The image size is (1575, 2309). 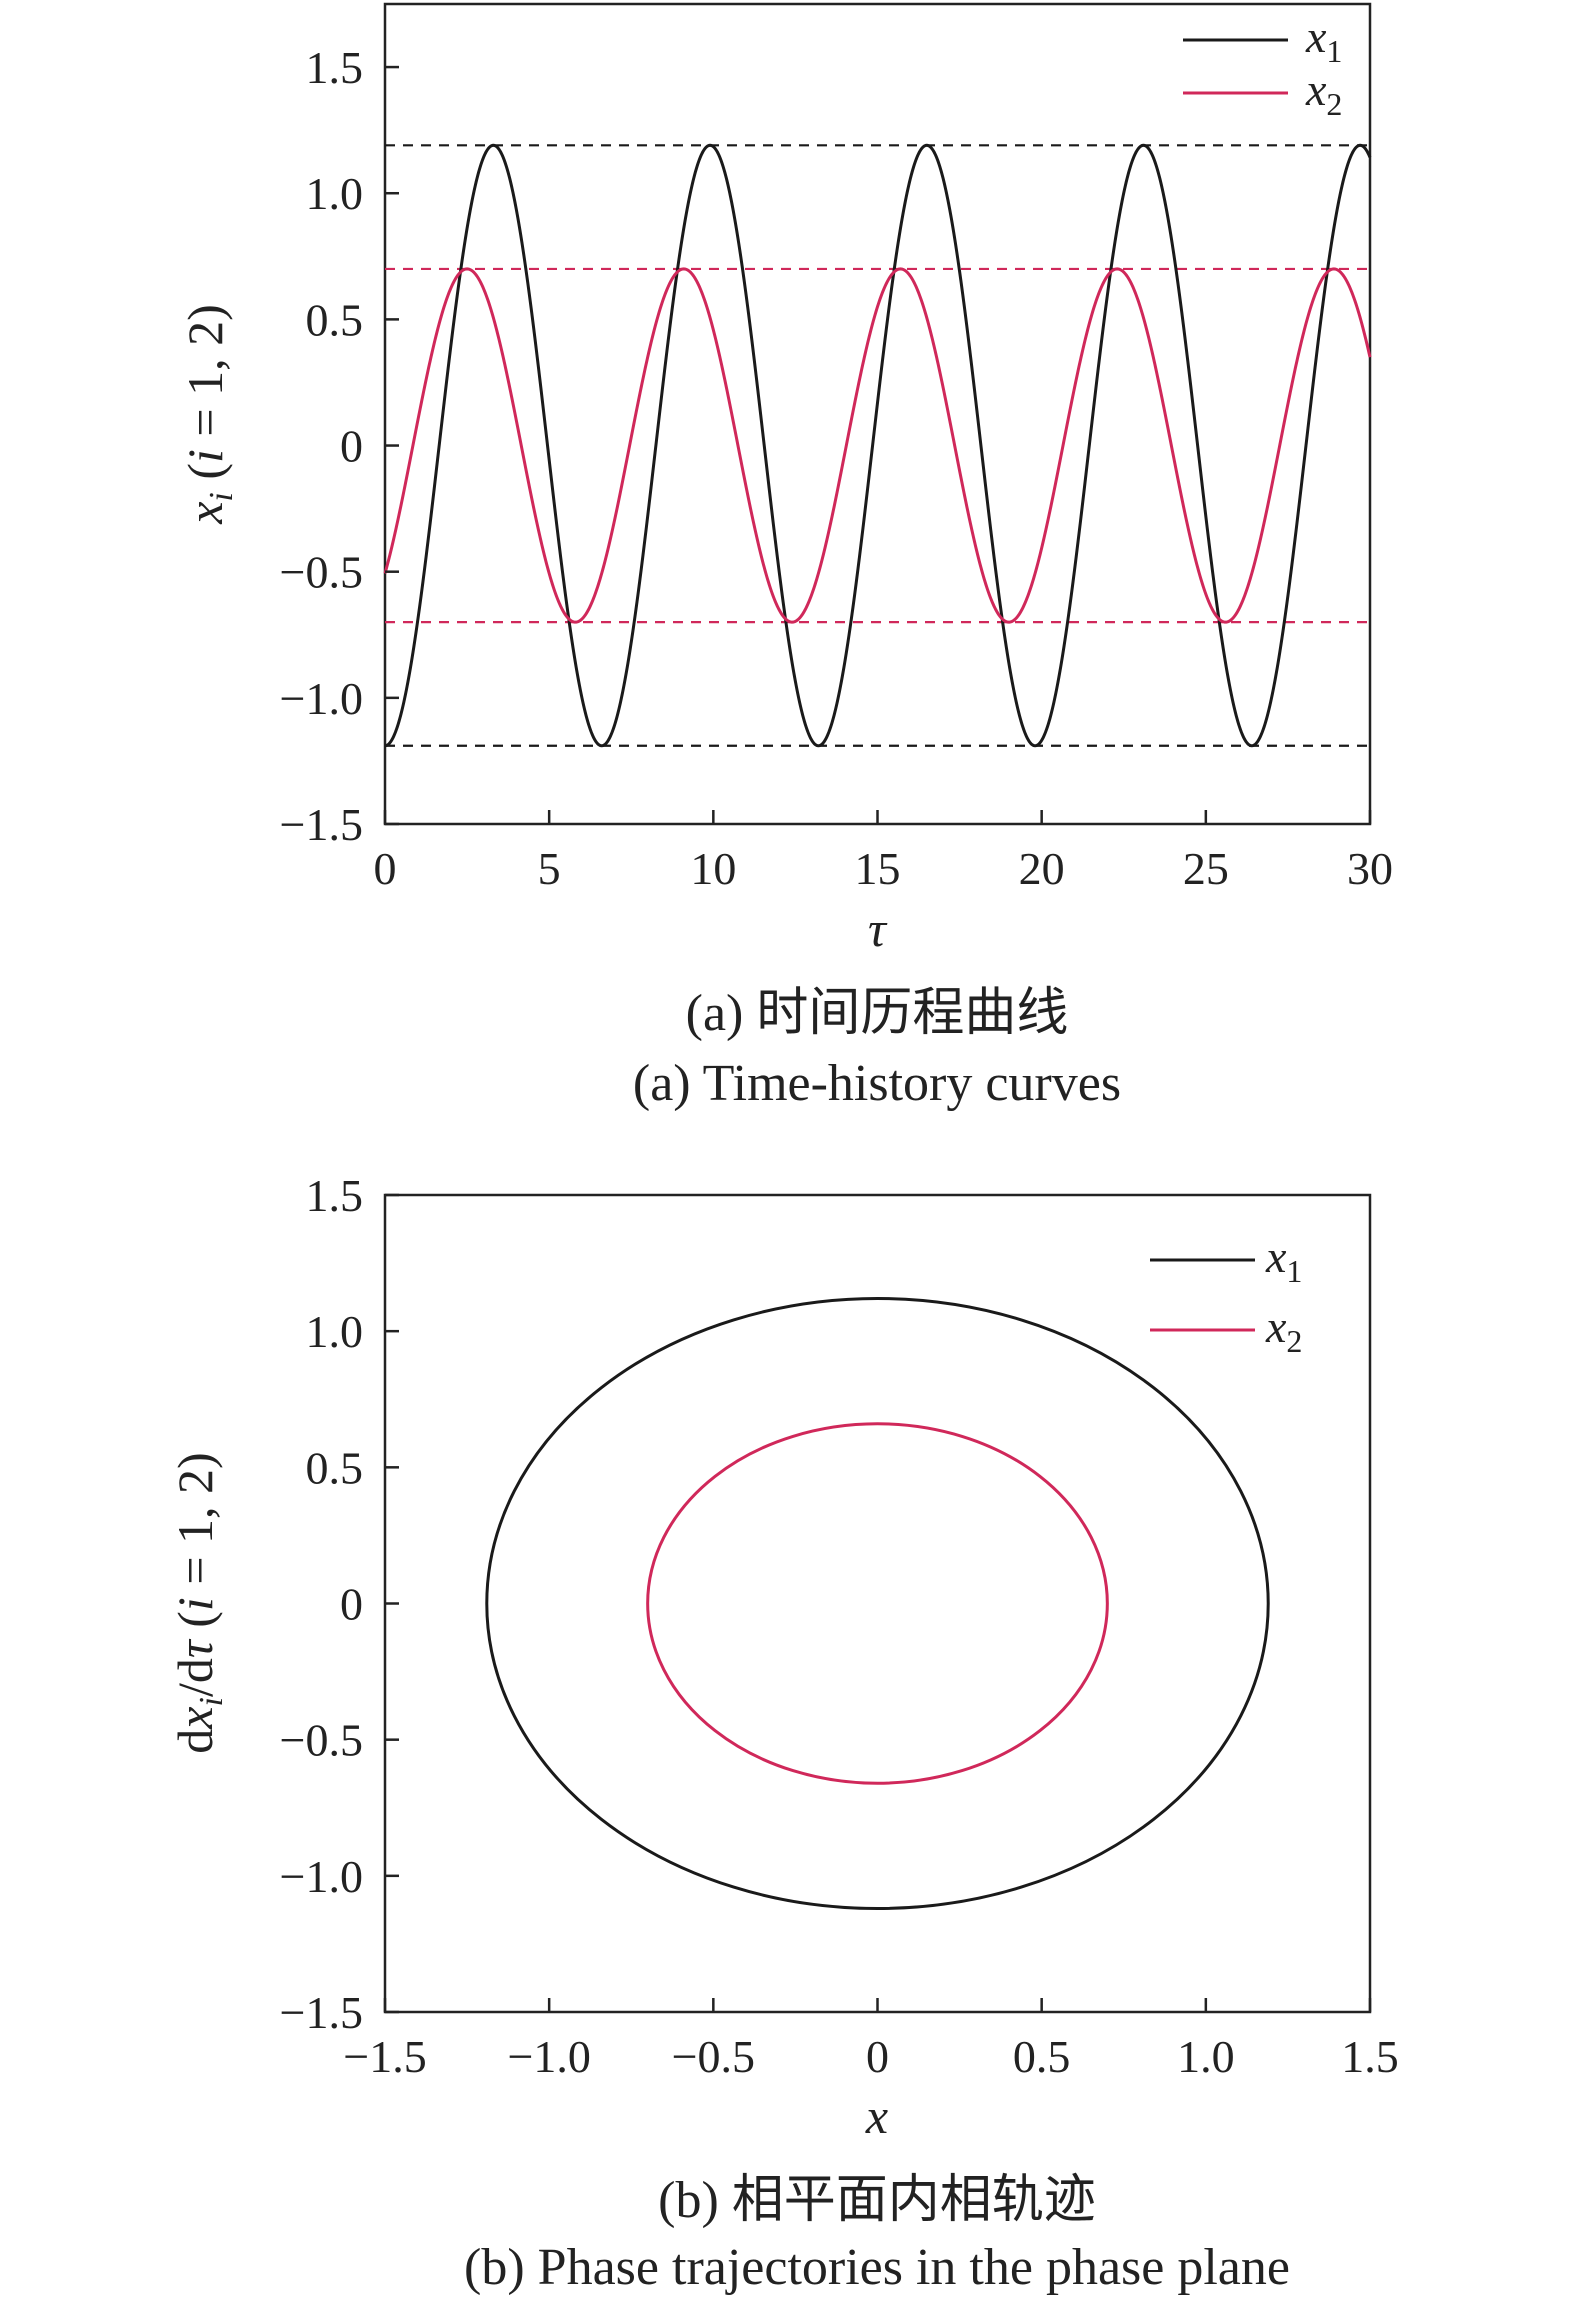 I want to click on chart-b-y-tick-label: −1.0, so click(x=321, y=1876).